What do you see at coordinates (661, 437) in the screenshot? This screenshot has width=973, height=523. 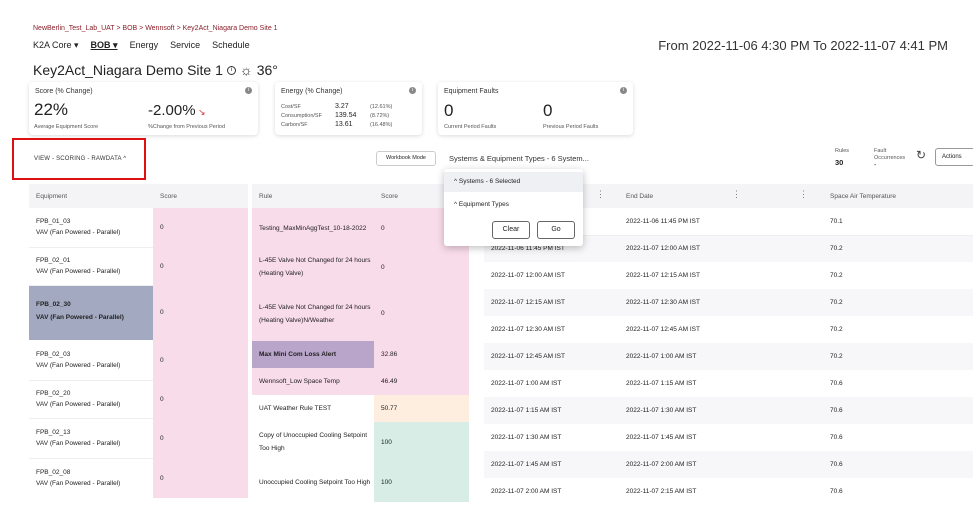 I see `end-date: 2022-11-07 1:45 AM IST` at bounding box center [661, 437].